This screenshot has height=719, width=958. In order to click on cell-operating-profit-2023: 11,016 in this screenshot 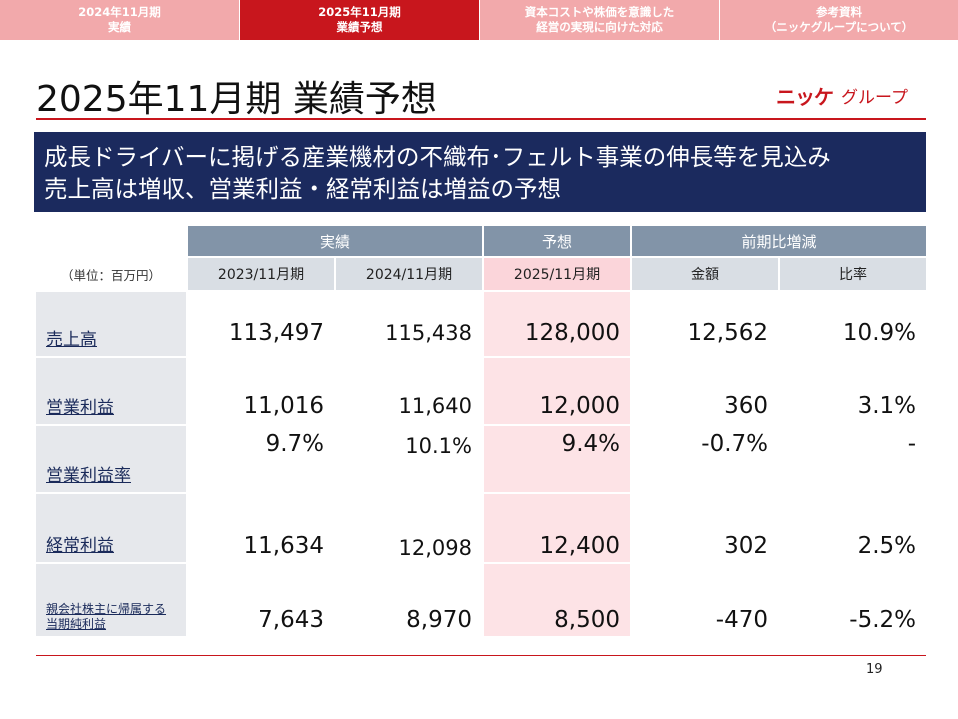, I will do `click(261, 391)`.